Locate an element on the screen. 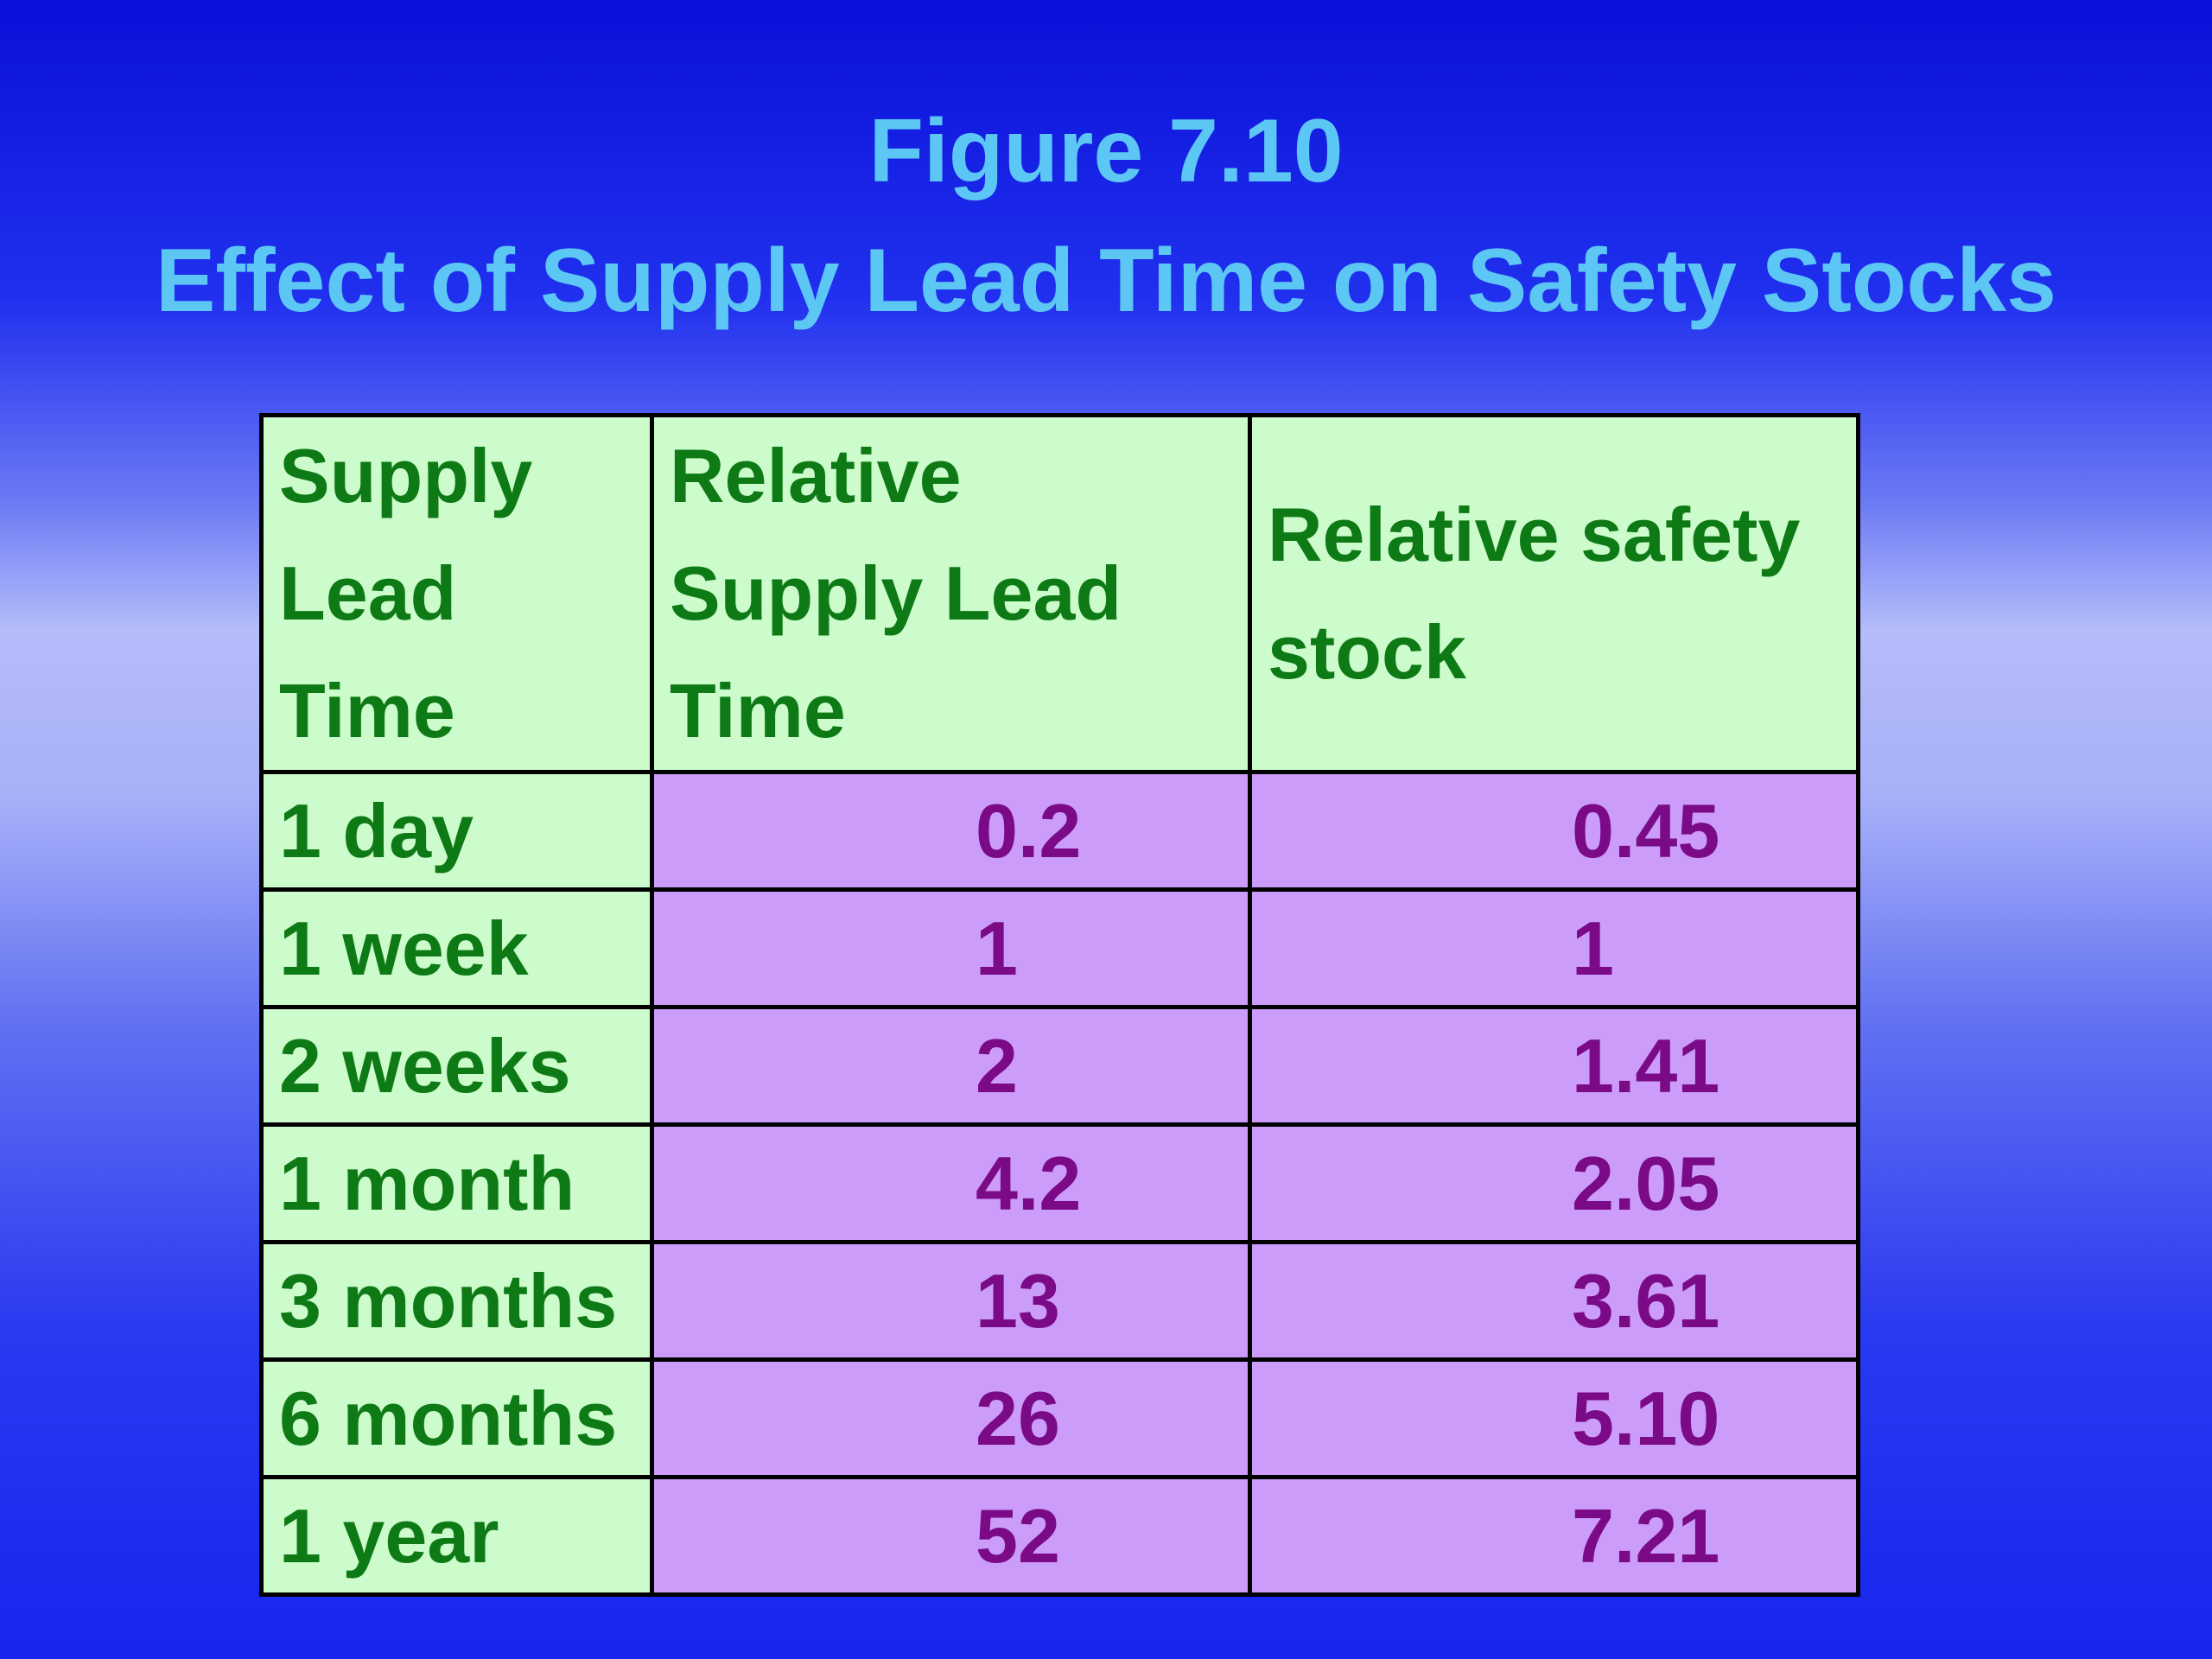 This screenshot has width=2212, height=1659. table-row: 1 day 0.2 0.45 is located at coordinates (1059, 831).